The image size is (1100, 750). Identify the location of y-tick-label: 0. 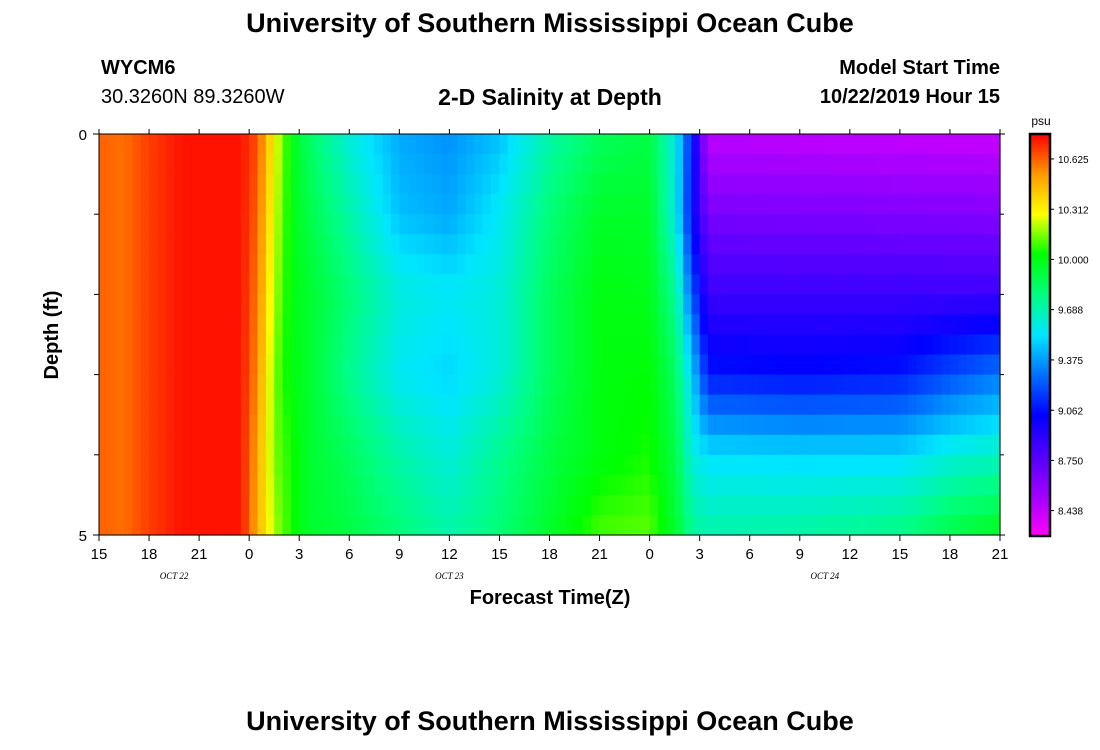
(83, 135).